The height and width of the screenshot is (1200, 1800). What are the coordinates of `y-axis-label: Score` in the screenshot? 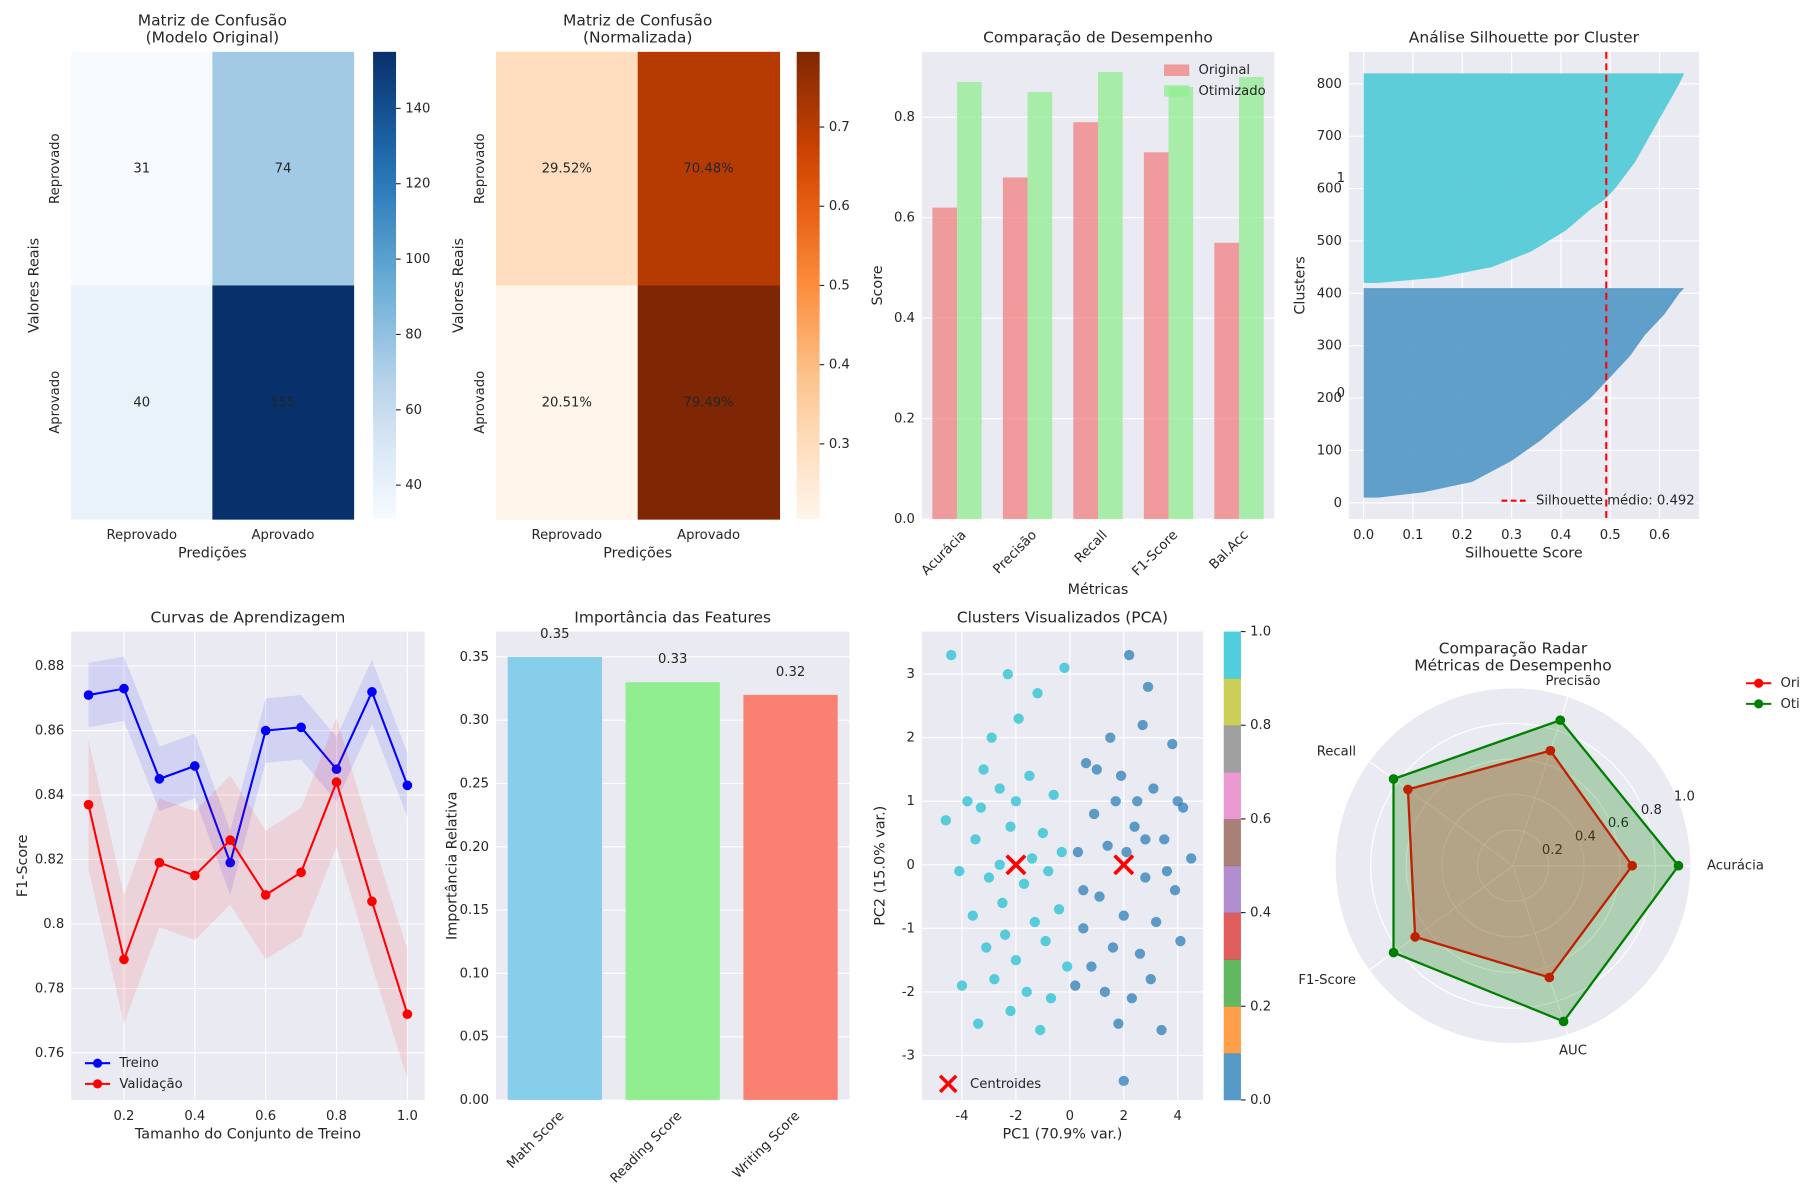 It's located at (878, 285).